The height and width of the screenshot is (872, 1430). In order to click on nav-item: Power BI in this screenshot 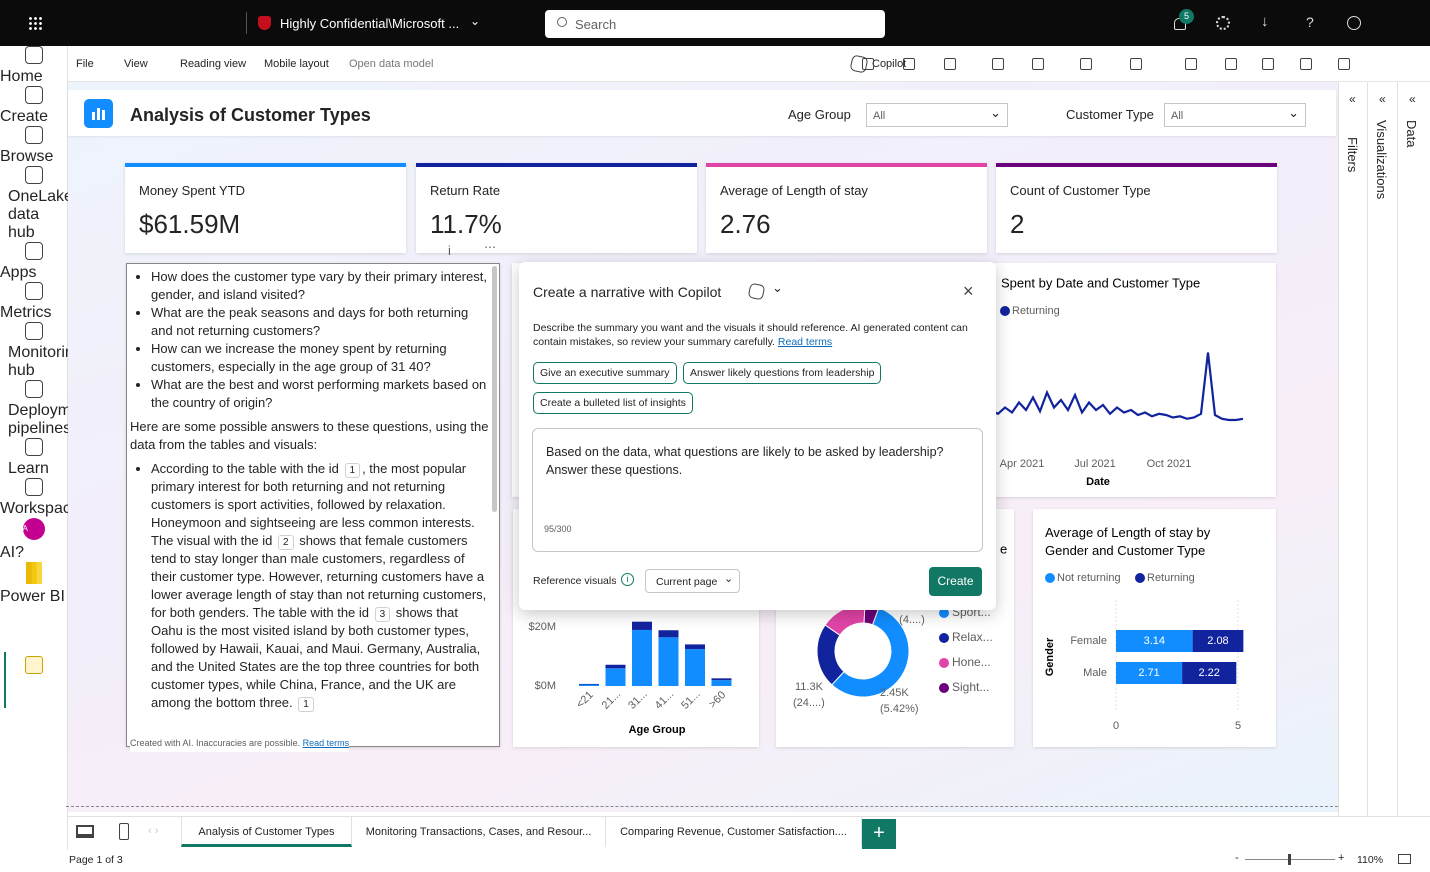, I will do `click(33, 584)`.